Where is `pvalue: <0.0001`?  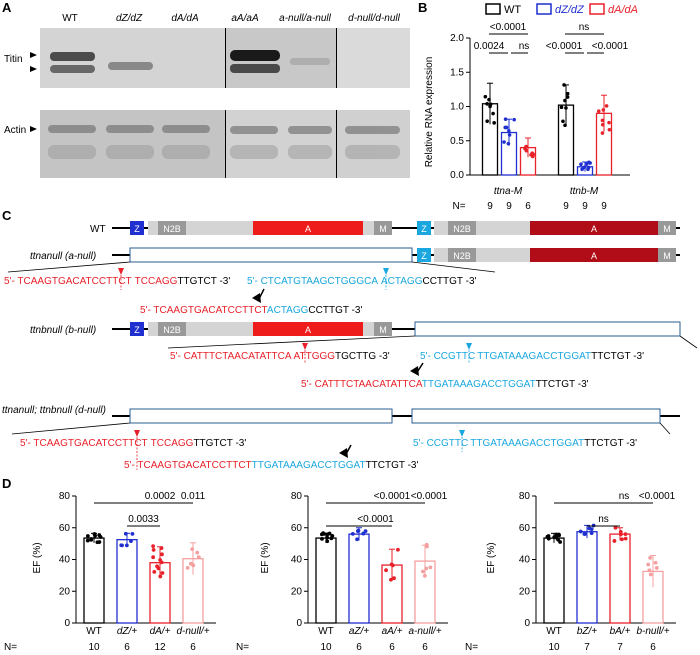
pvalue: <0.0001 is located at coordinates (610, 46).